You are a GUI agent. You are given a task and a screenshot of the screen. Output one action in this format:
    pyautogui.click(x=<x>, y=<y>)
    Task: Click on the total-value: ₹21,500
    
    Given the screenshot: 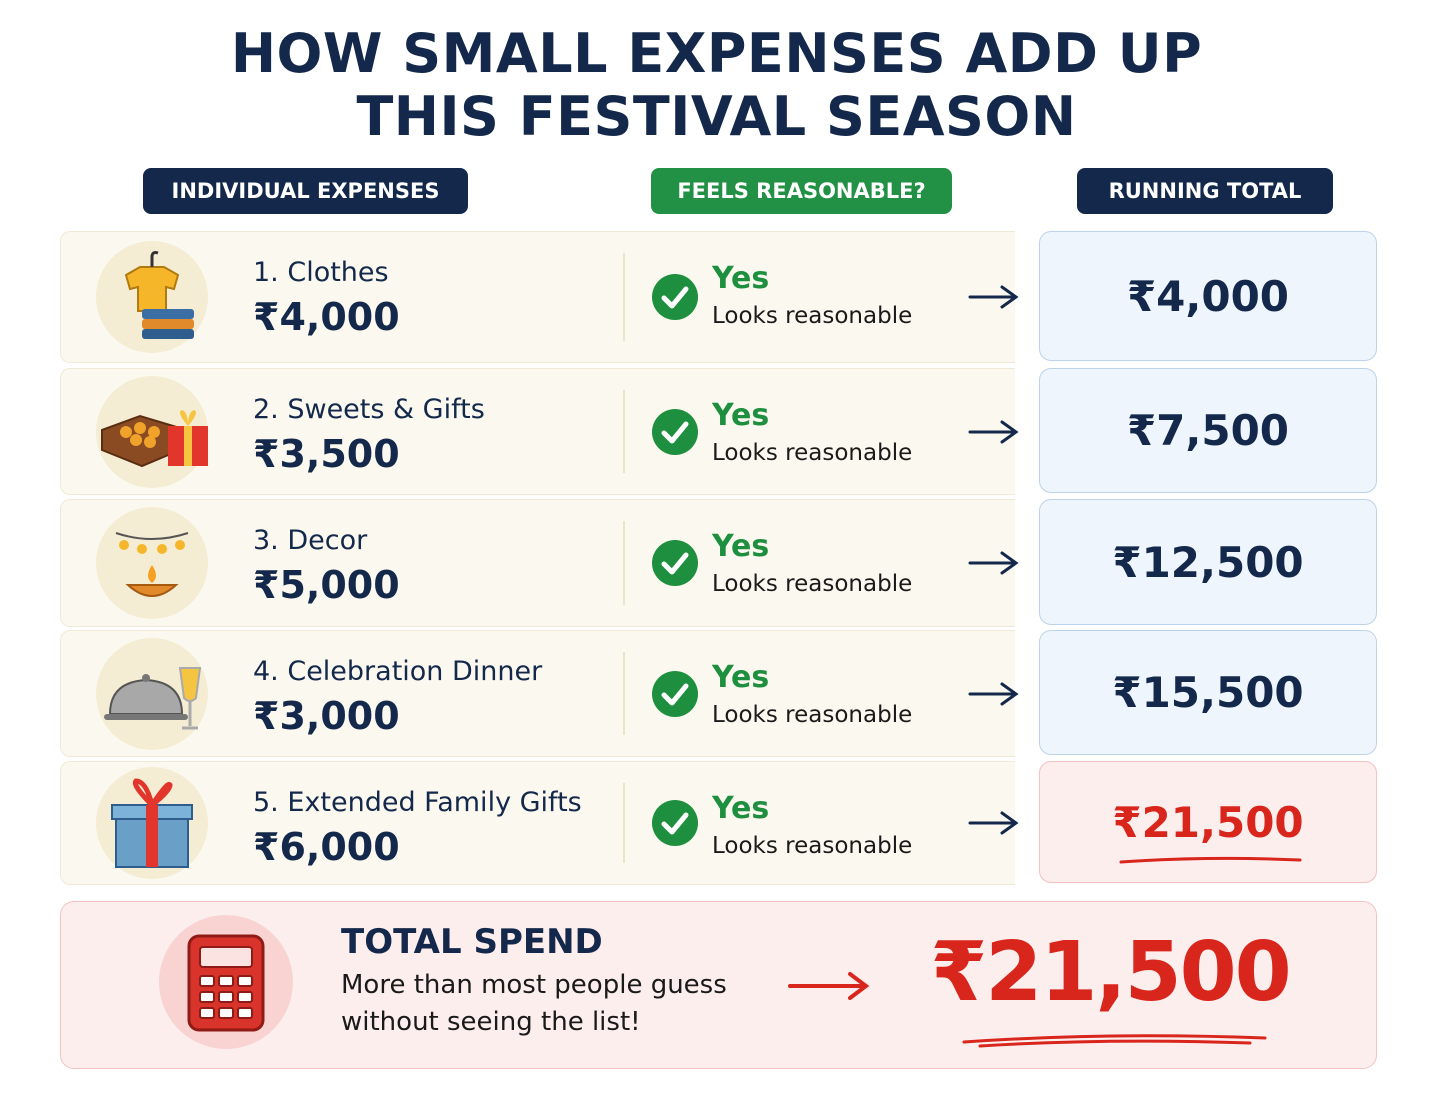 What is the action you would take?
    pyautogui.click(x=1110, y=972)
    